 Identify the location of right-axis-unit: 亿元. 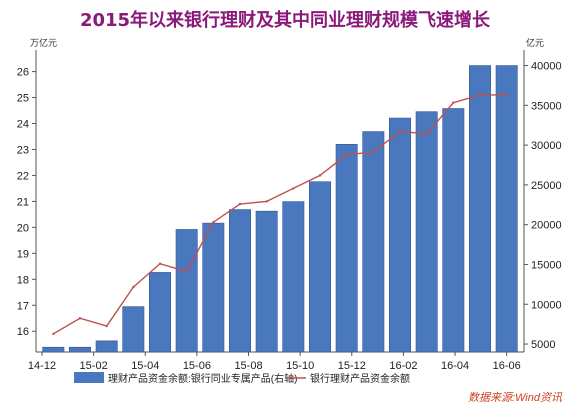
(535, 42).